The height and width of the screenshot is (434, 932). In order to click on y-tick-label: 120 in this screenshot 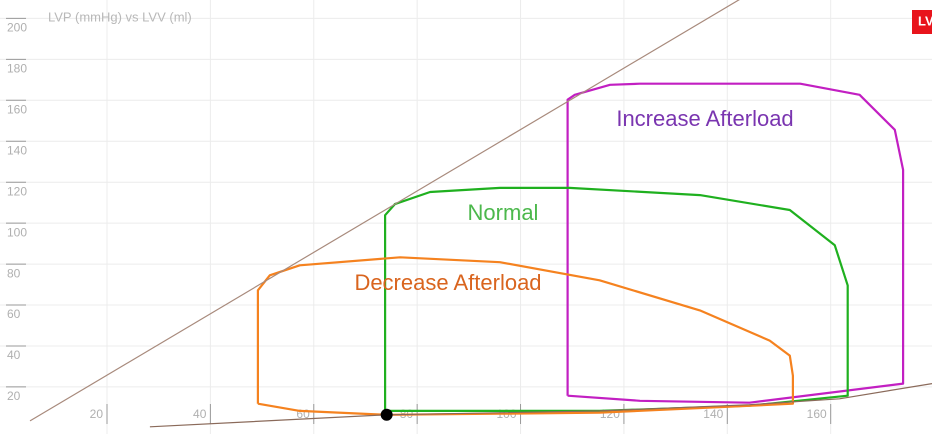, I will do `click(17, 191)`.